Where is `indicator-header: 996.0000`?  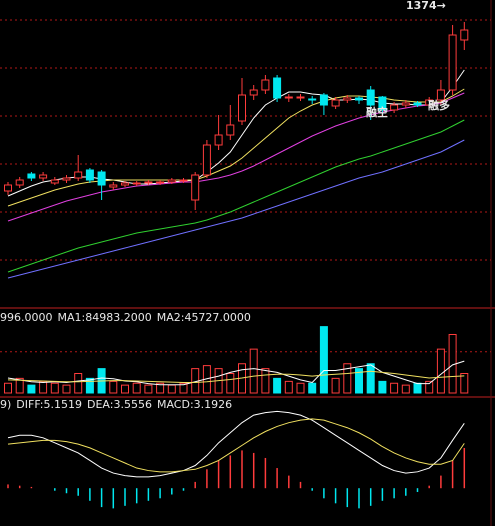
indicator-header: 996.0000 is located at coordinates (26, 317).